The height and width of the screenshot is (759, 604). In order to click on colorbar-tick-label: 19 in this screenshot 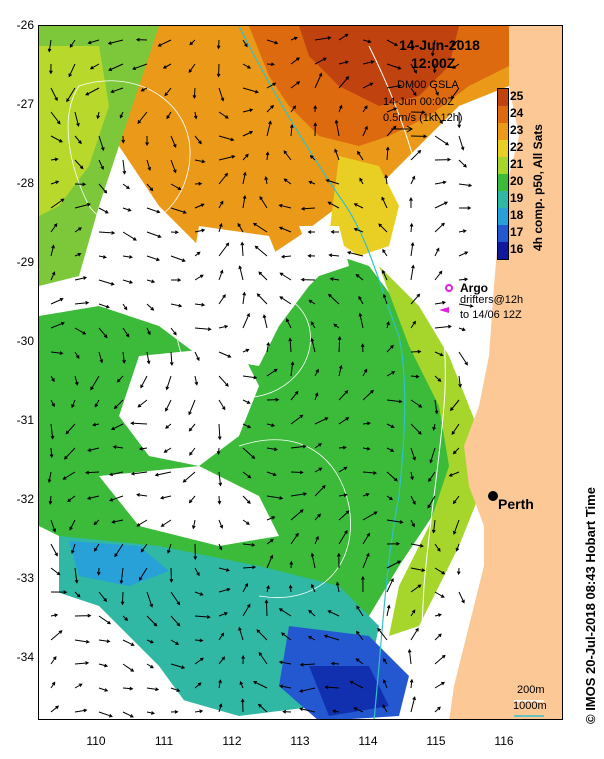, I will do `click(517, 197)`.